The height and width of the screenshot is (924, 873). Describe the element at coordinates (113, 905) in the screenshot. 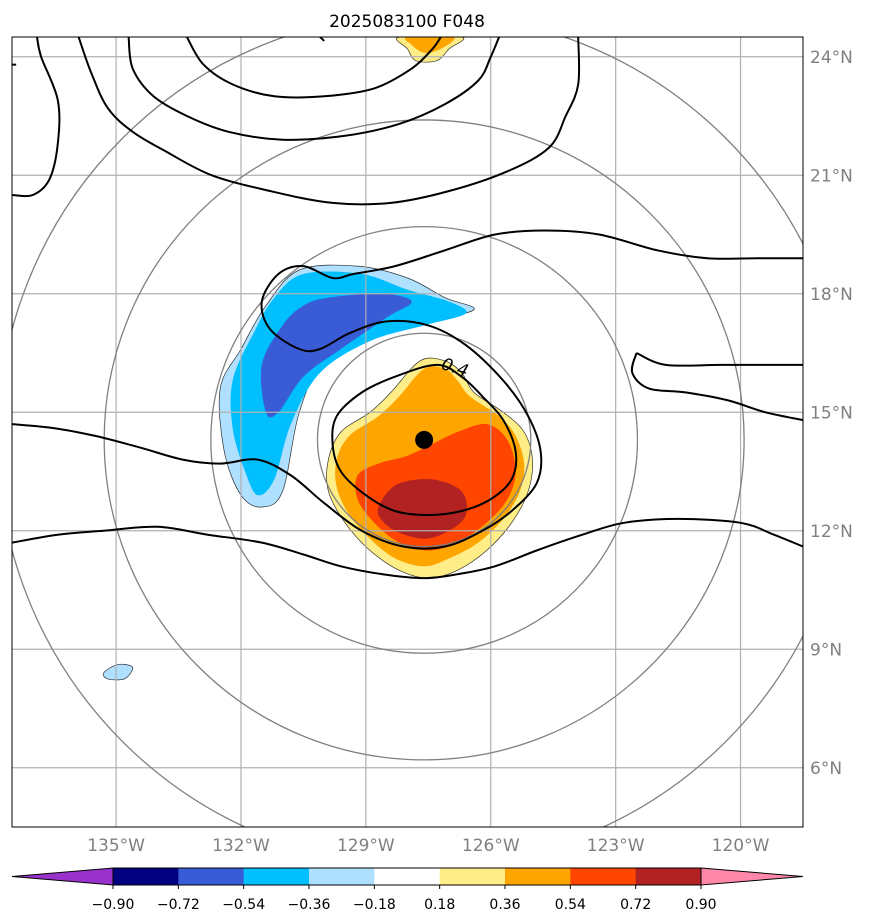

I see `colorbar-label-0: −0.90` at that location.